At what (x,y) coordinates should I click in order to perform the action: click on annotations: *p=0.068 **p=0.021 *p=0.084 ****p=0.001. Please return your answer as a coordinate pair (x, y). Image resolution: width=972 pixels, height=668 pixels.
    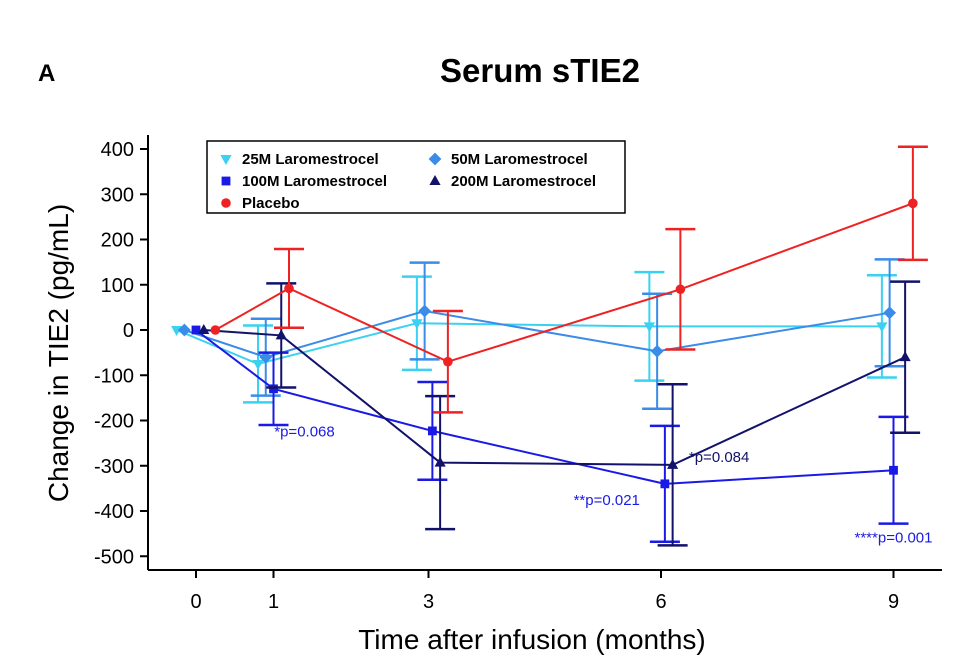
    Looking at the image, I should click on (603, 484).